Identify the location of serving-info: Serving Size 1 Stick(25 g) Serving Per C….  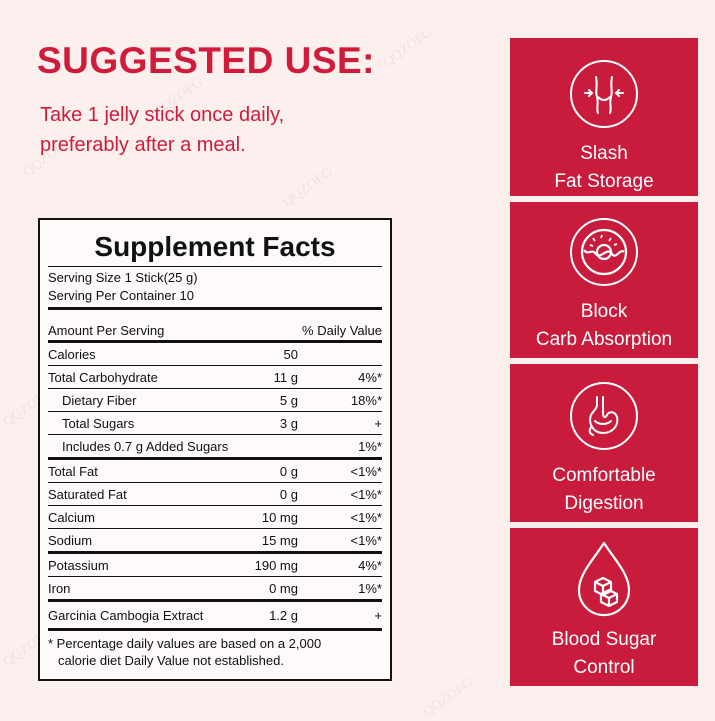
(215, 287).